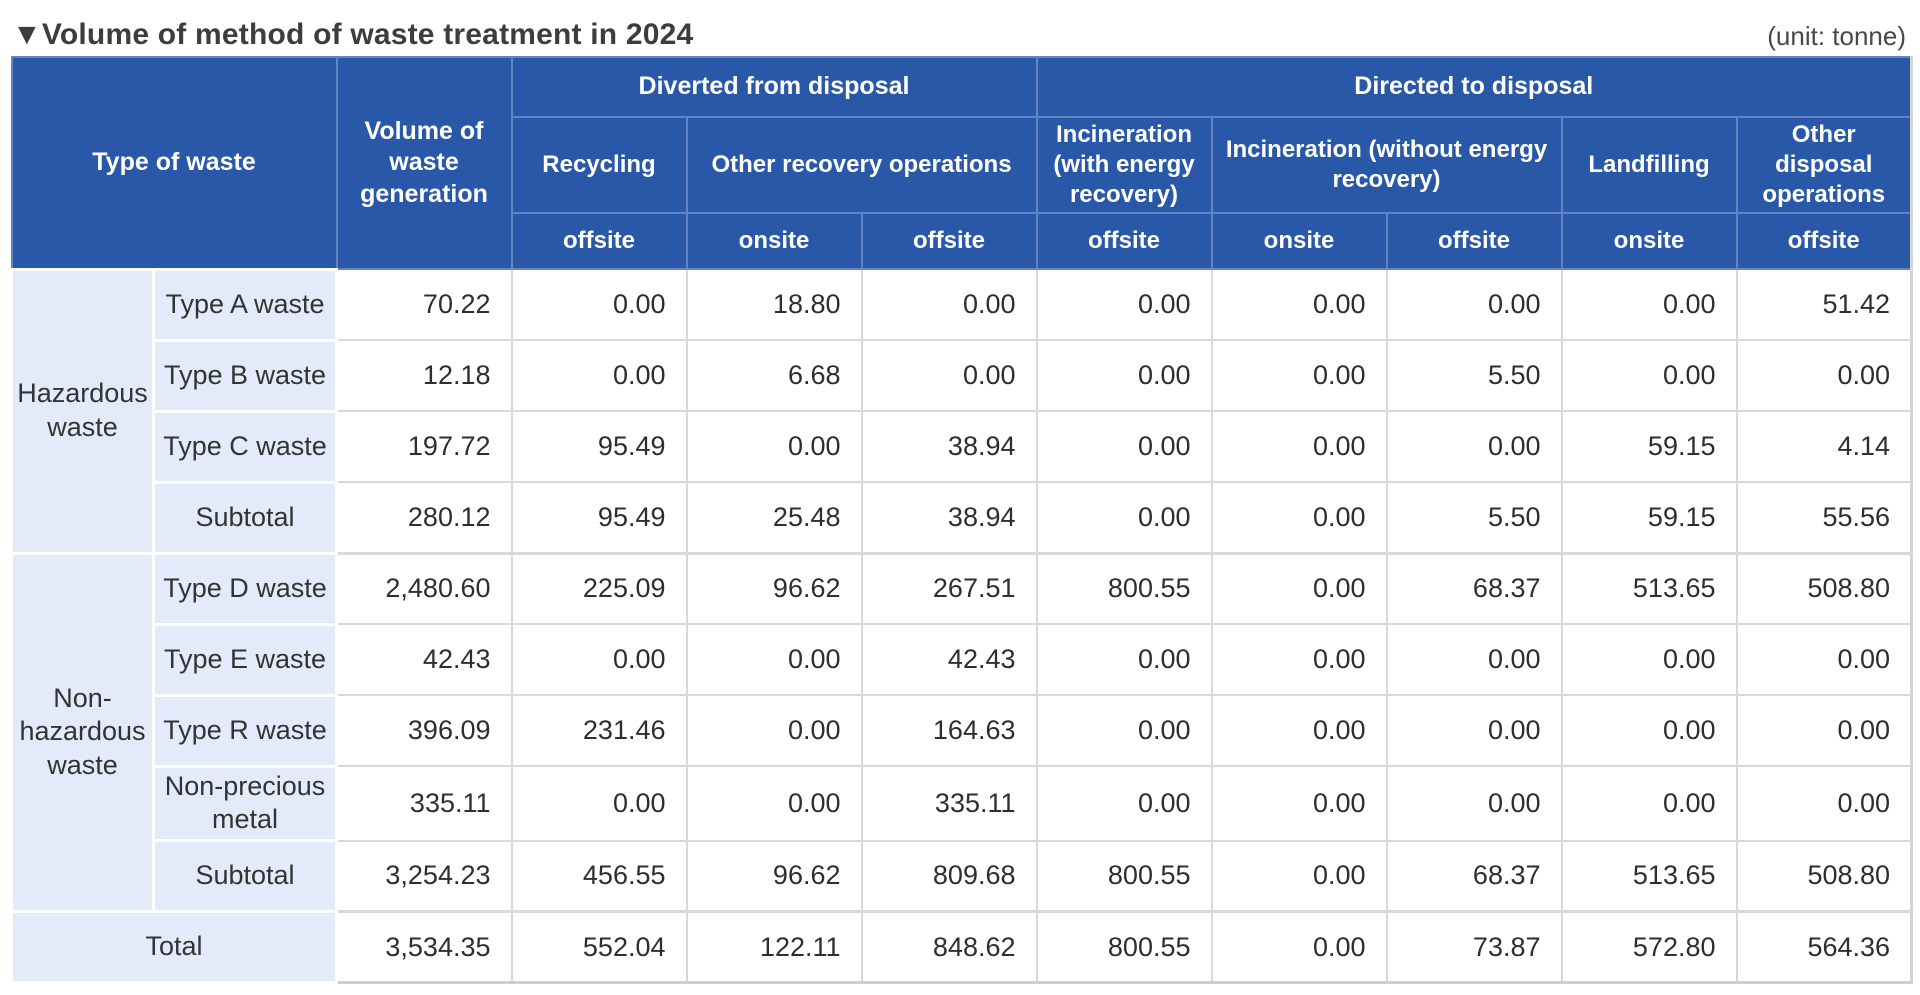 The image size is (1920, 995). What do you see at coordinates (774, 241) in the screenshot?
I see `site-label-other-recovery-onsite: onsite` at bounding box center [774, 241].